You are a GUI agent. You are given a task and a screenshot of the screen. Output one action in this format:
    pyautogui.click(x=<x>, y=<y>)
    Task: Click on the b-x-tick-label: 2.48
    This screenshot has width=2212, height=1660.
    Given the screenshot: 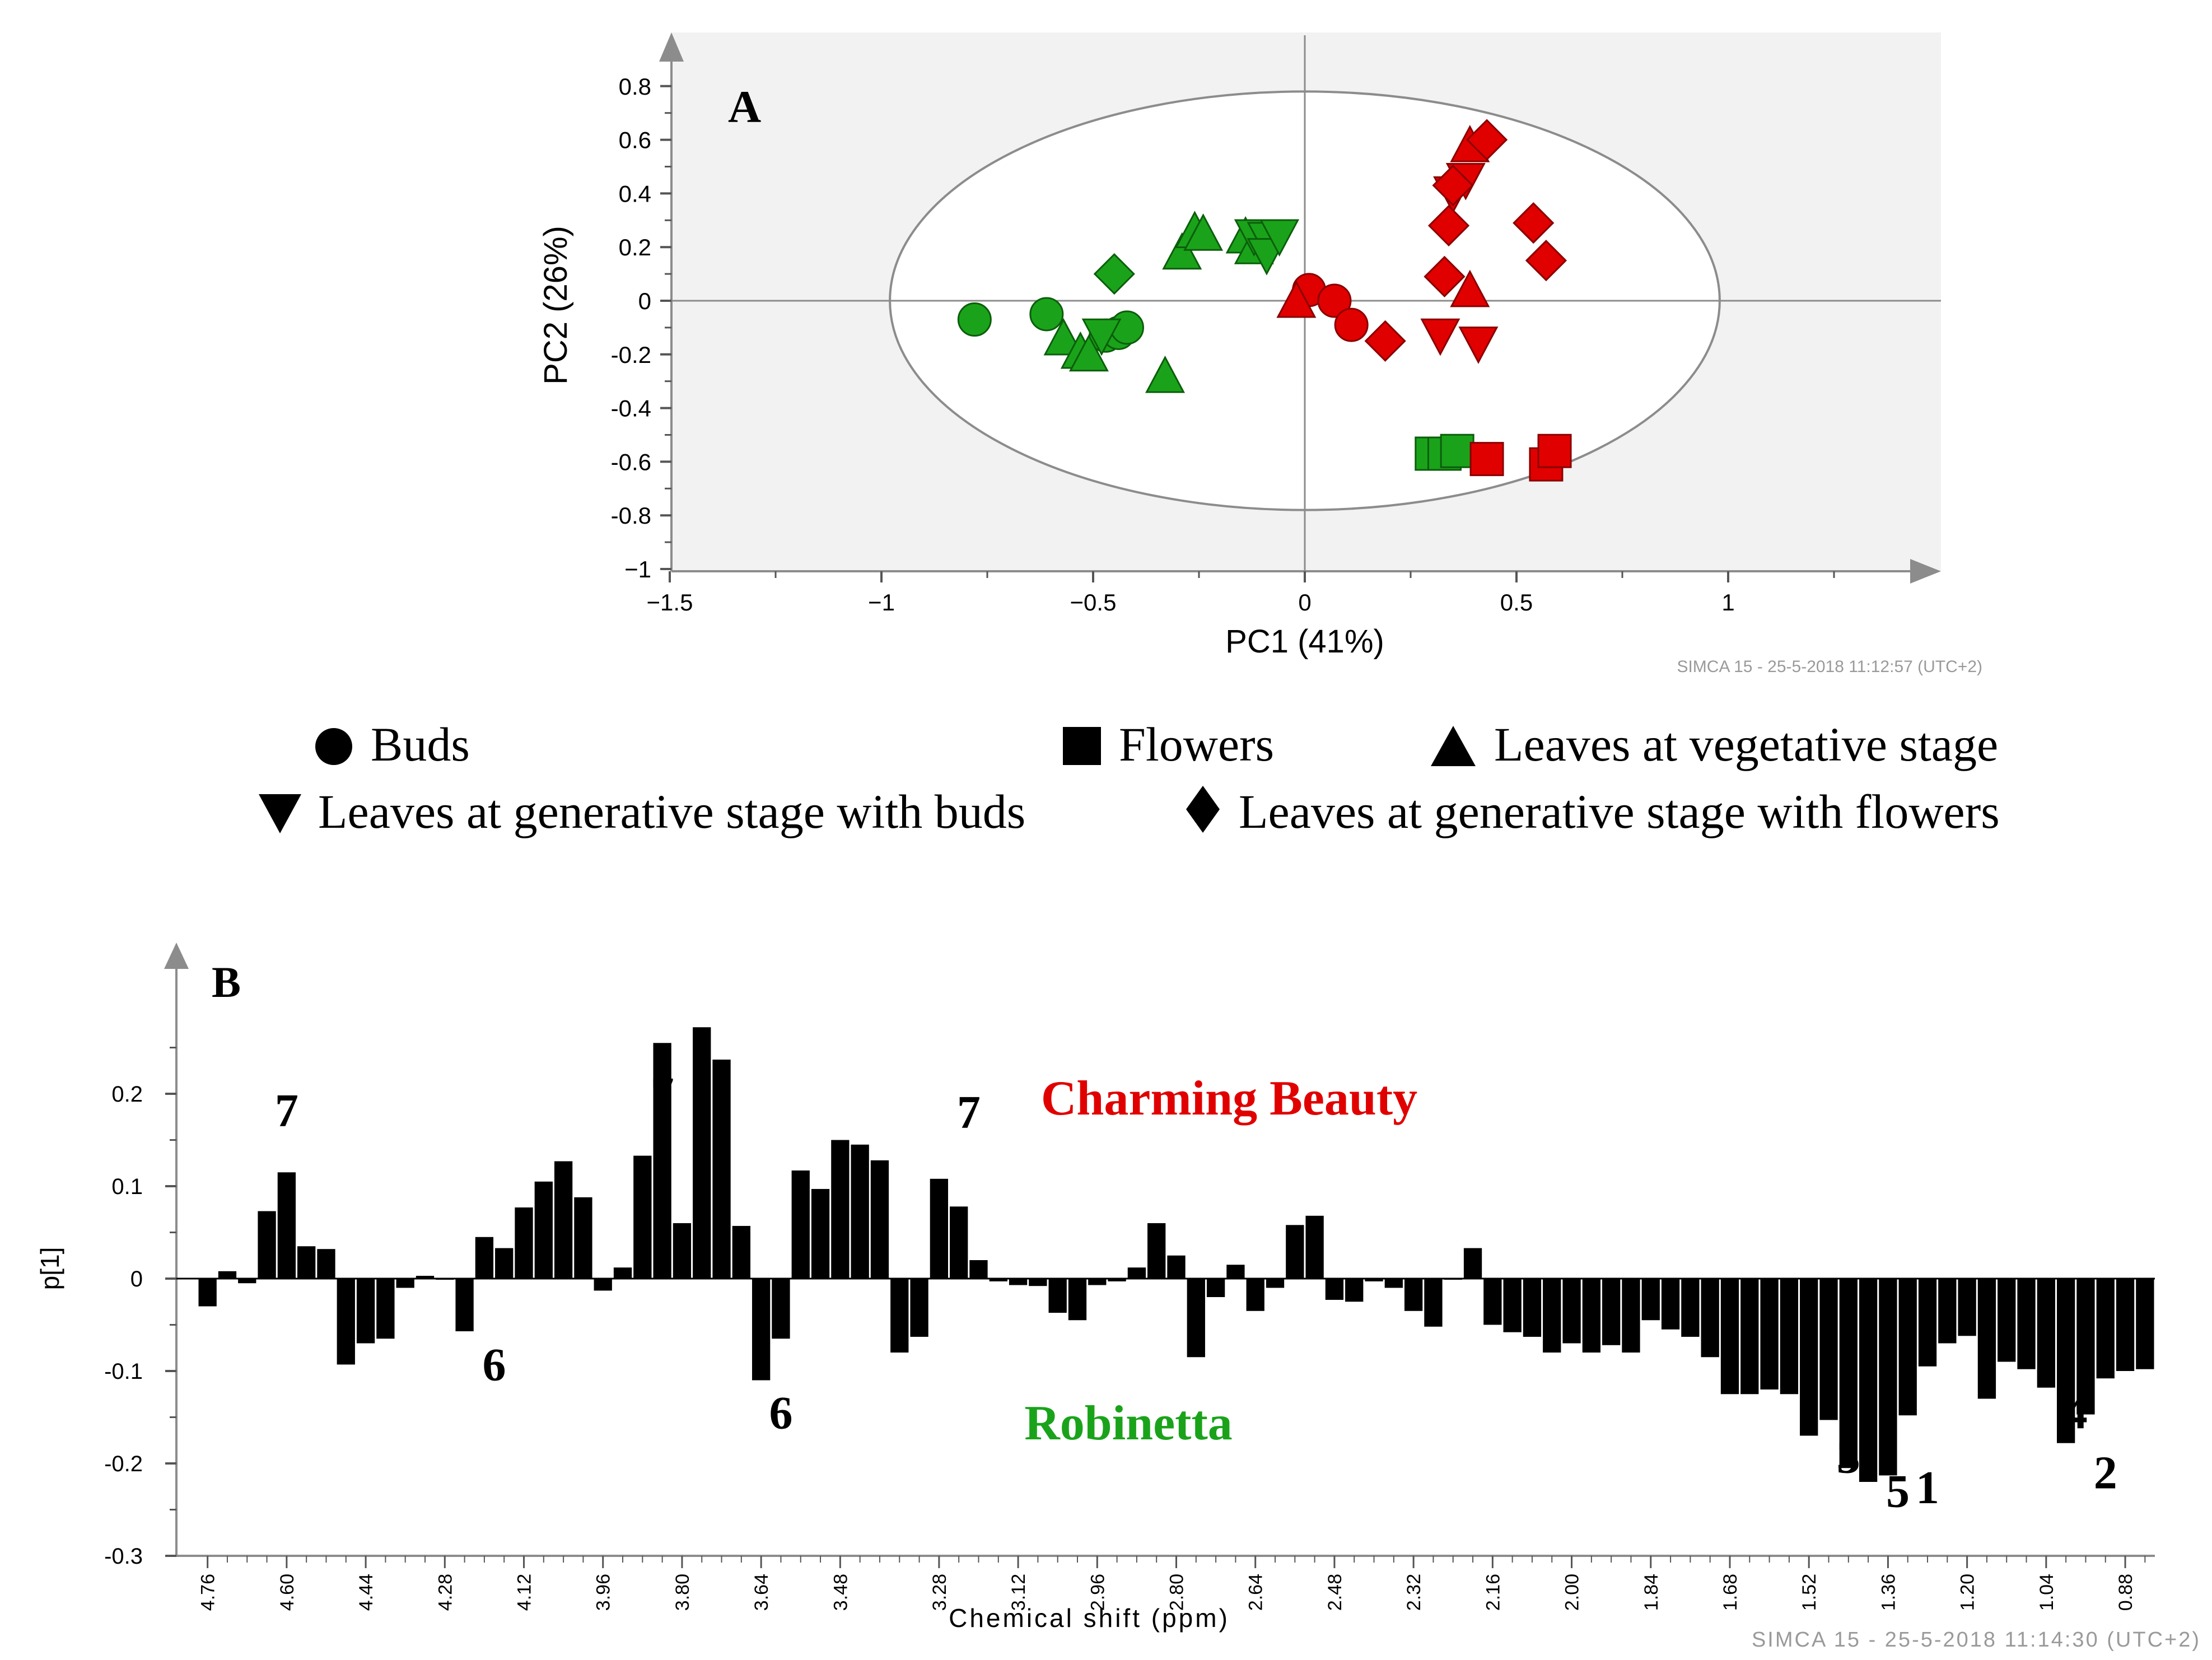 What is the action you would take?
    pyautogui.click(x=1335, y=1592)
    